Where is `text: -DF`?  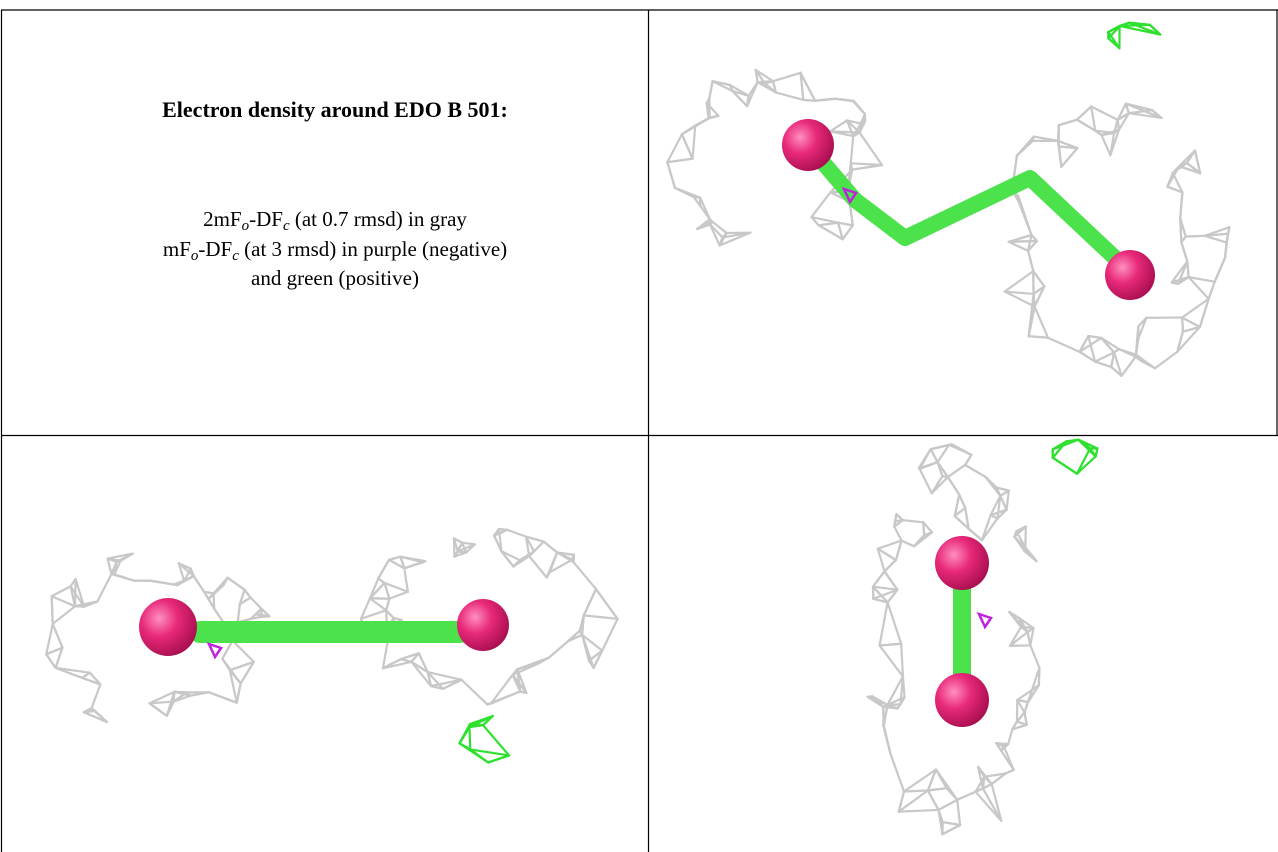 text: -DF is located at coordinates (215, 249).